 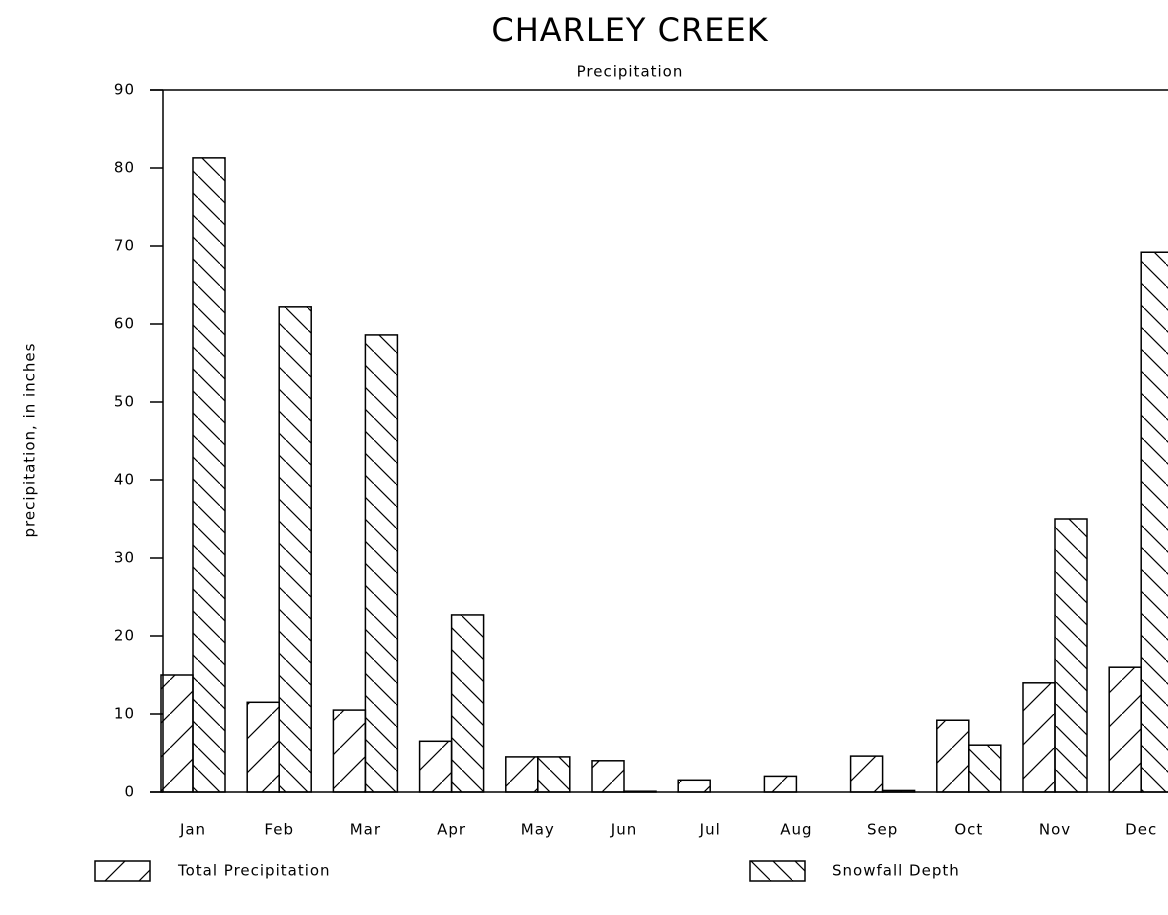 What do you see at coordinates (710, 830) in the screenshot?
I see `x-tick-label: Jul` at bounding box center [710, 830].